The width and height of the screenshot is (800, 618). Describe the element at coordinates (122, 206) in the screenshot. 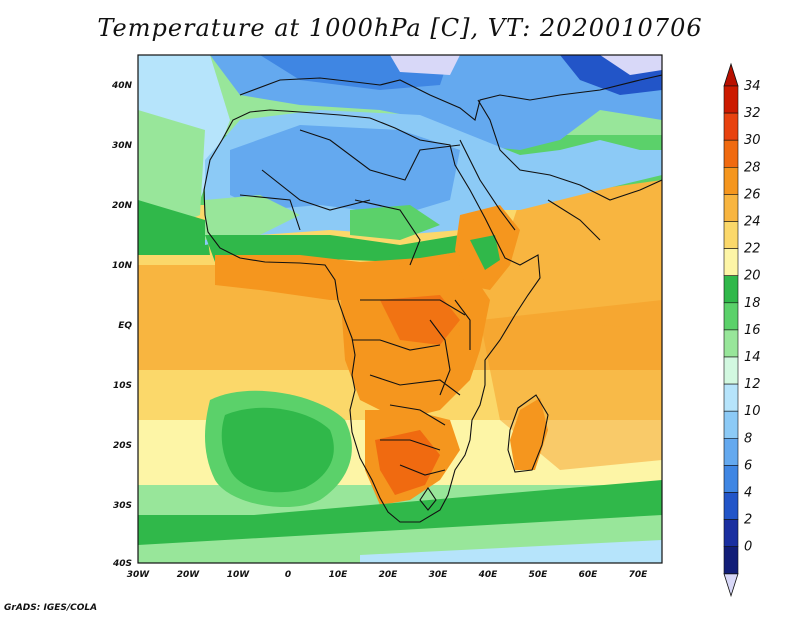

I see `lat-label: 20N` at that location.